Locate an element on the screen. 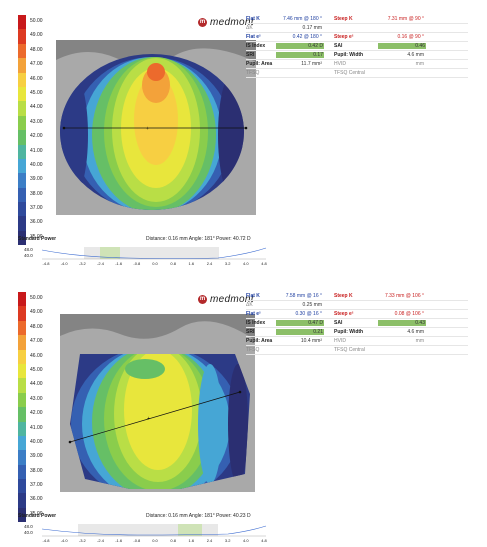  scale-step: 36.00 is located at coordinates (36, 223).